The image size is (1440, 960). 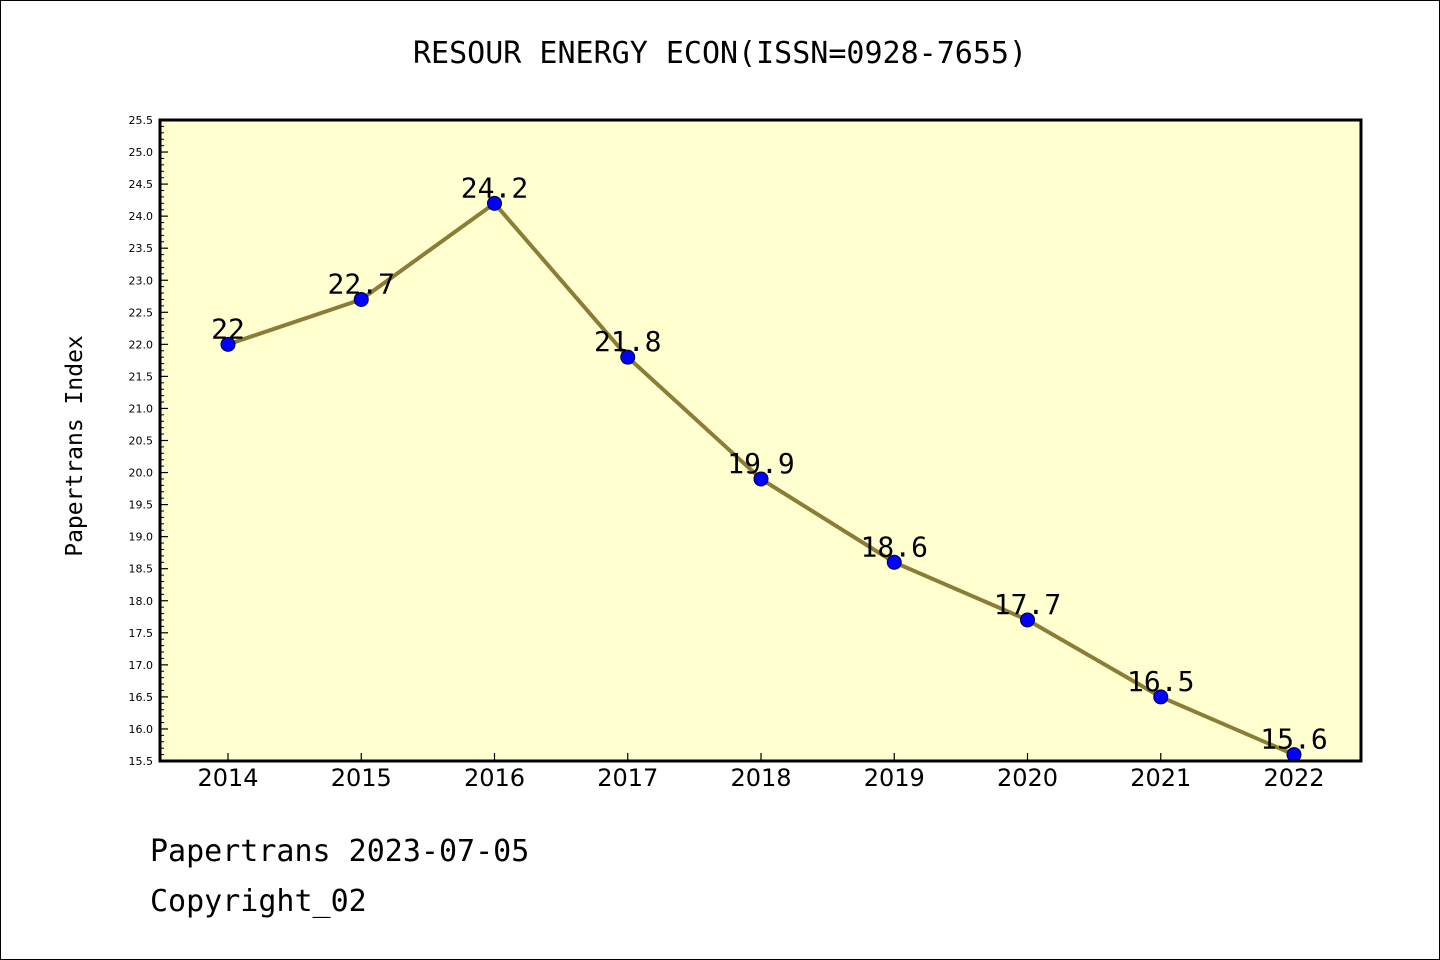 What do you see at coordinates (361, 778) in the screenshot?
I see `x-tick-label: 2015` at bounding box center [361, 778].